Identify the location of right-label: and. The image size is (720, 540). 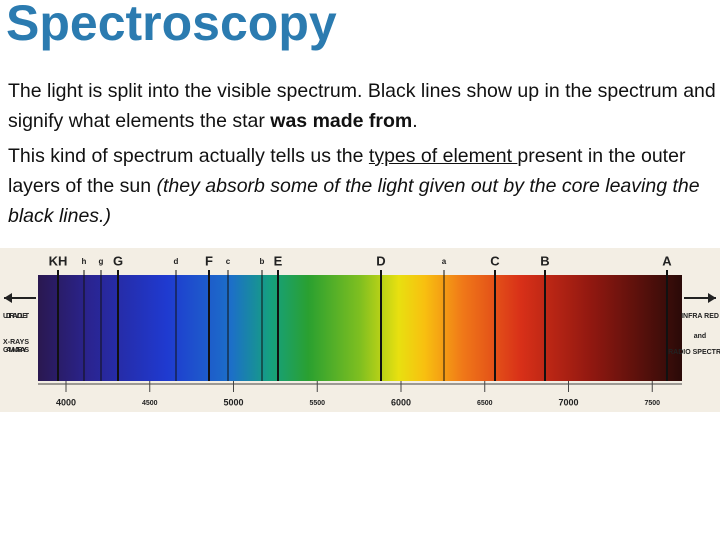
(700, 336).